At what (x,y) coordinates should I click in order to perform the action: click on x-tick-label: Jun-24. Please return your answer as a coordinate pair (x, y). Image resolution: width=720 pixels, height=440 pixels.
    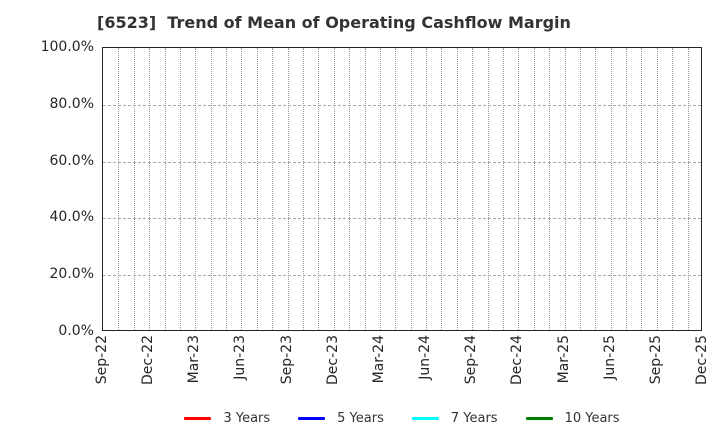
    Looking at the image, I should click on (425, 357).